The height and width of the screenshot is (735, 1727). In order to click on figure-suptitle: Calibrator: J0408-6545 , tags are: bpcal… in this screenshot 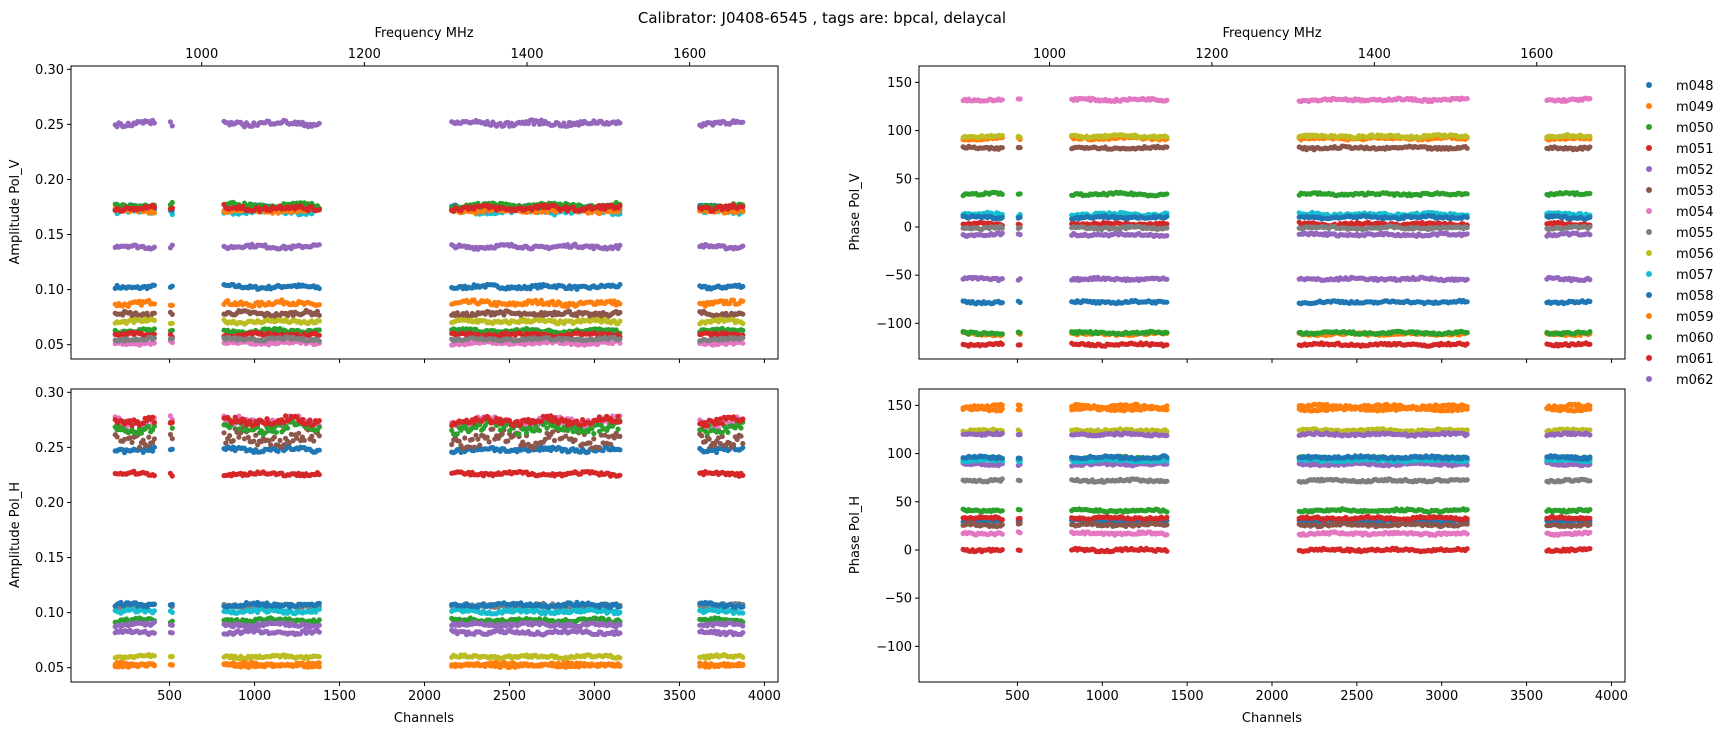, I will do `click(822, 18)`.